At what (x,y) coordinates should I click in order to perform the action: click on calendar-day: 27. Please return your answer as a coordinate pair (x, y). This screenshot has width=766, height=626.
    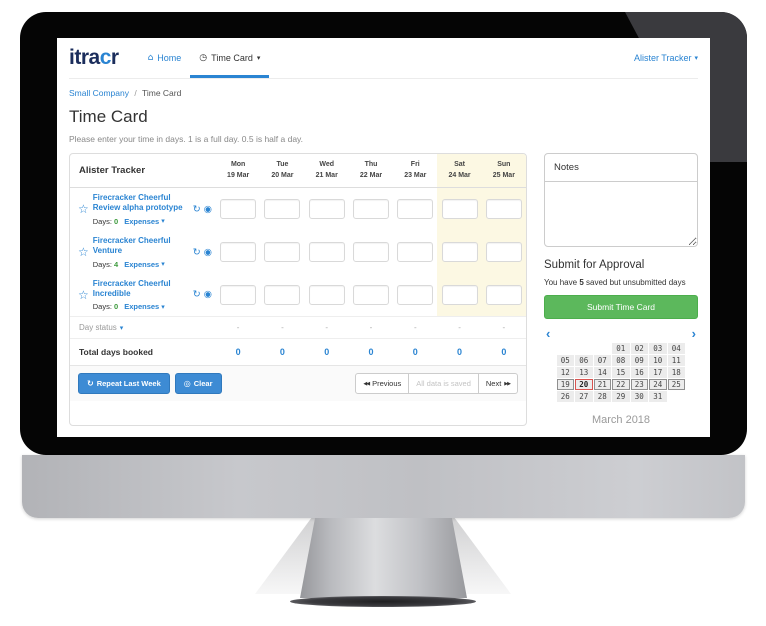
    Looking at the image, I should click on (584, 396).